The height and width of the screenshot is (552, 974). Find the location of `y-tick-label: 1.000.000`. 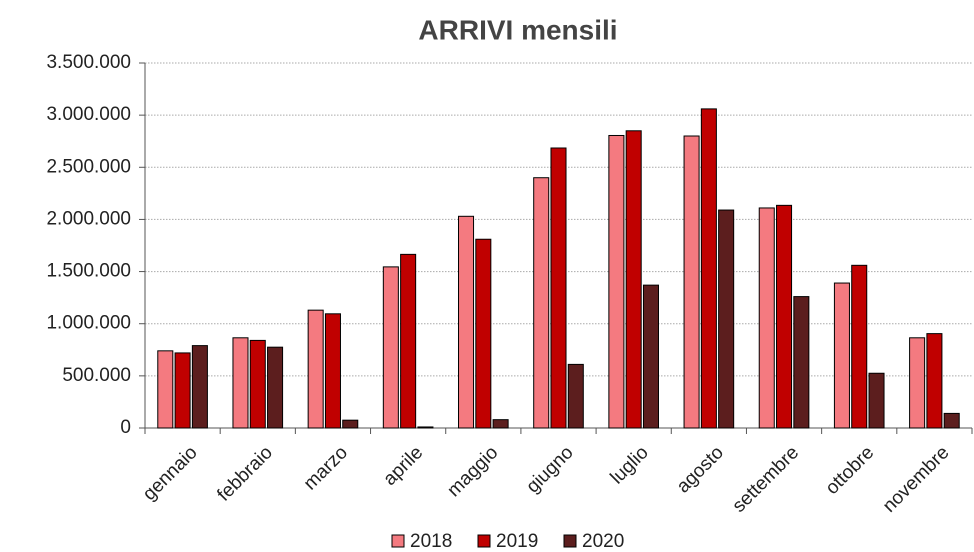

y-tick-label: 1.000.000 is located at coordinates (88, 323).